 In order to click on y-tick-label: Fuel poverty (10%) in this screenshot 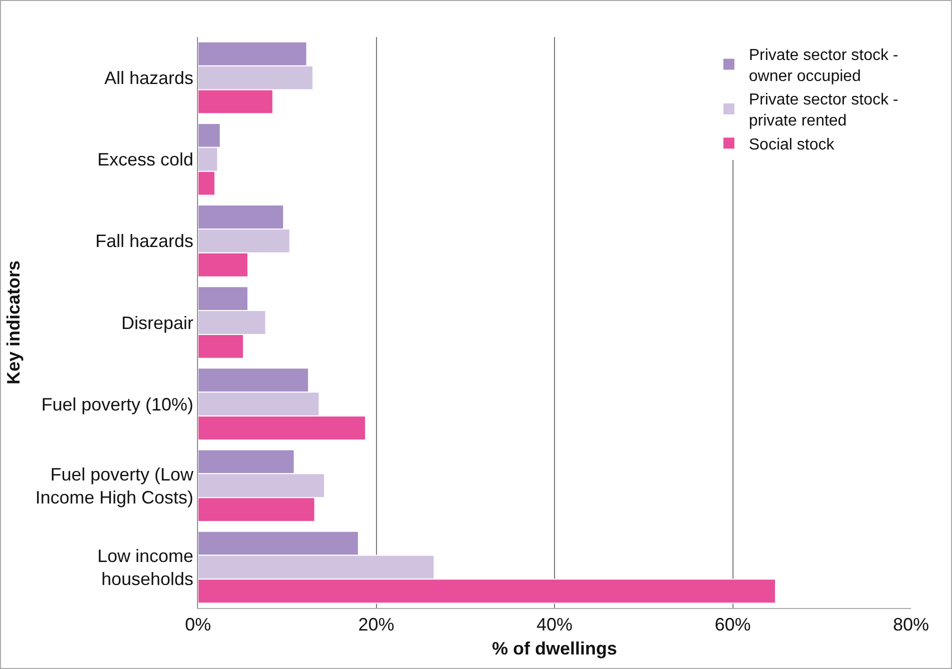, I will do `click(117, 404)`.